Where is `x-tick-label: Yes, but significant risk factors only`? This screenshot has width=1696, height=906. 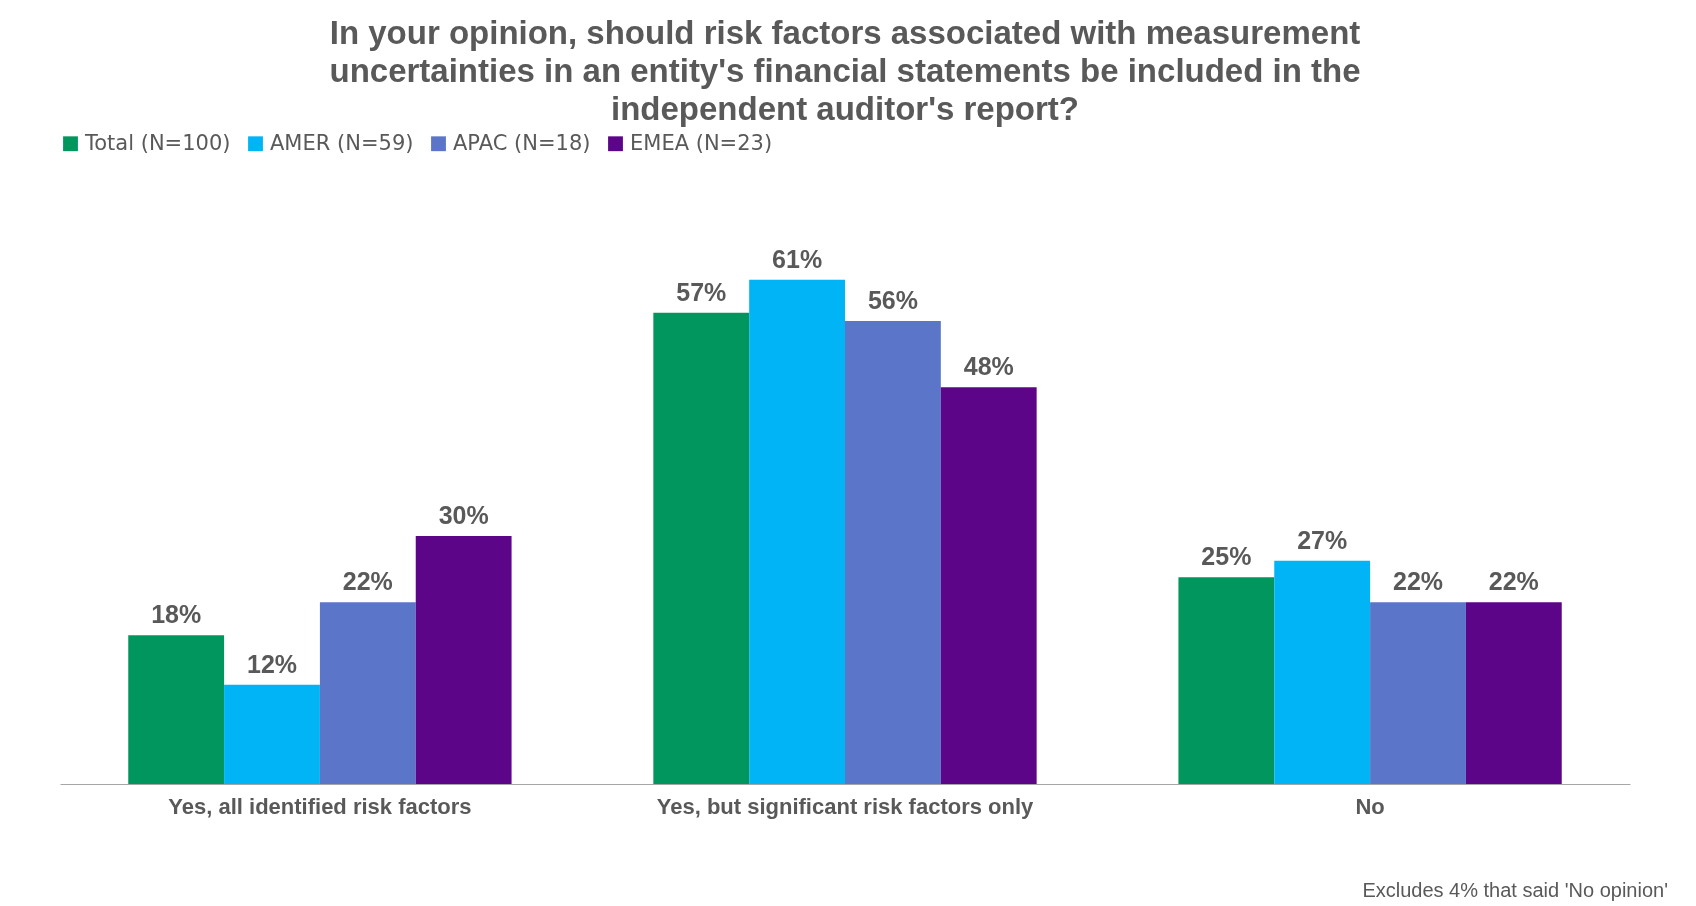 x-tick-label: Yes, but significant risk factors only is located at coordinates (845, 806).